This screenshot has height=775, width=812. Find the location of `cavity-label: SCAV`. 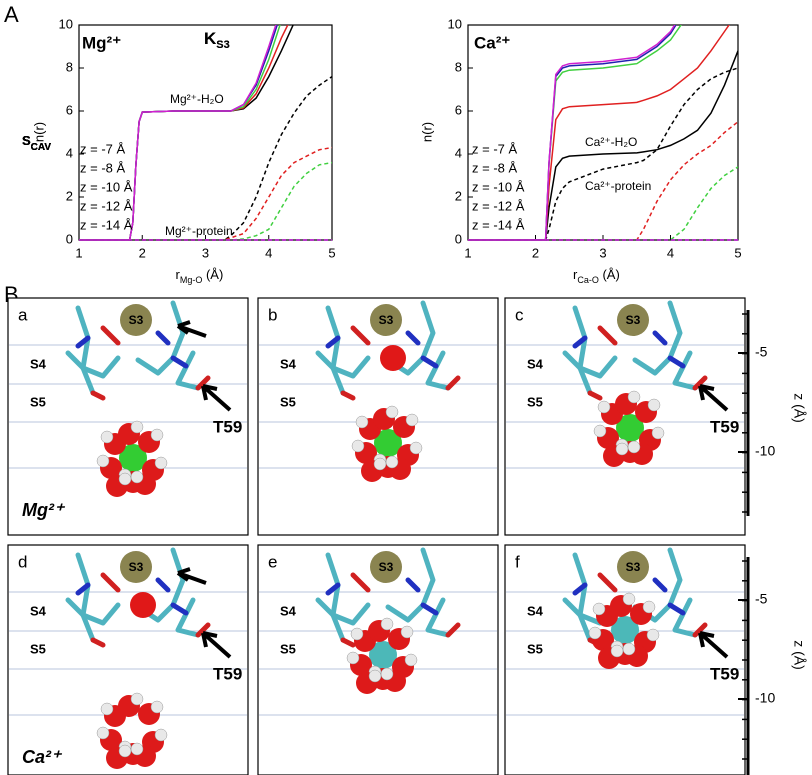

cavity-label: SCAV is located at coordinates (36, 142).